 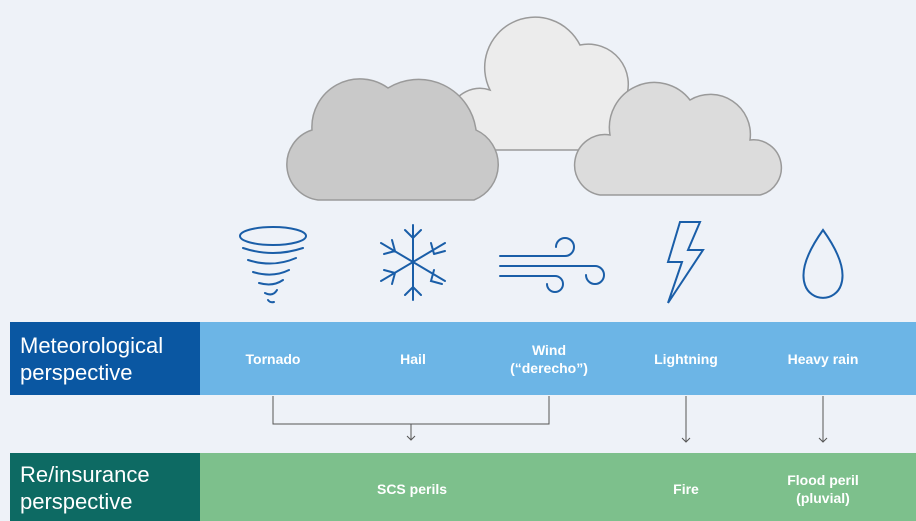 I want to click on peril-label: Hail, so click(x=413, y=359).